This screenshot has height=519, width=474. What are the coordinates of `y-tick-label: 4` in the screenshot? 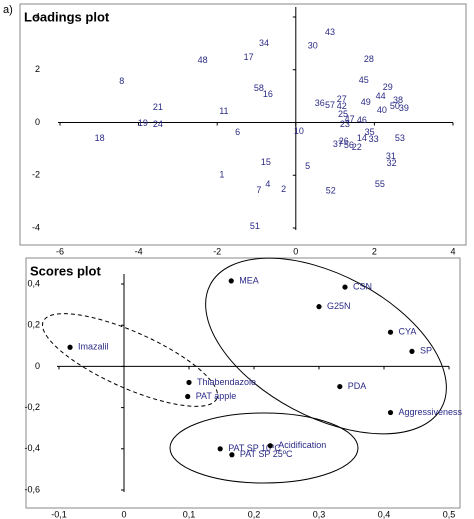 It's located at (37, 16).